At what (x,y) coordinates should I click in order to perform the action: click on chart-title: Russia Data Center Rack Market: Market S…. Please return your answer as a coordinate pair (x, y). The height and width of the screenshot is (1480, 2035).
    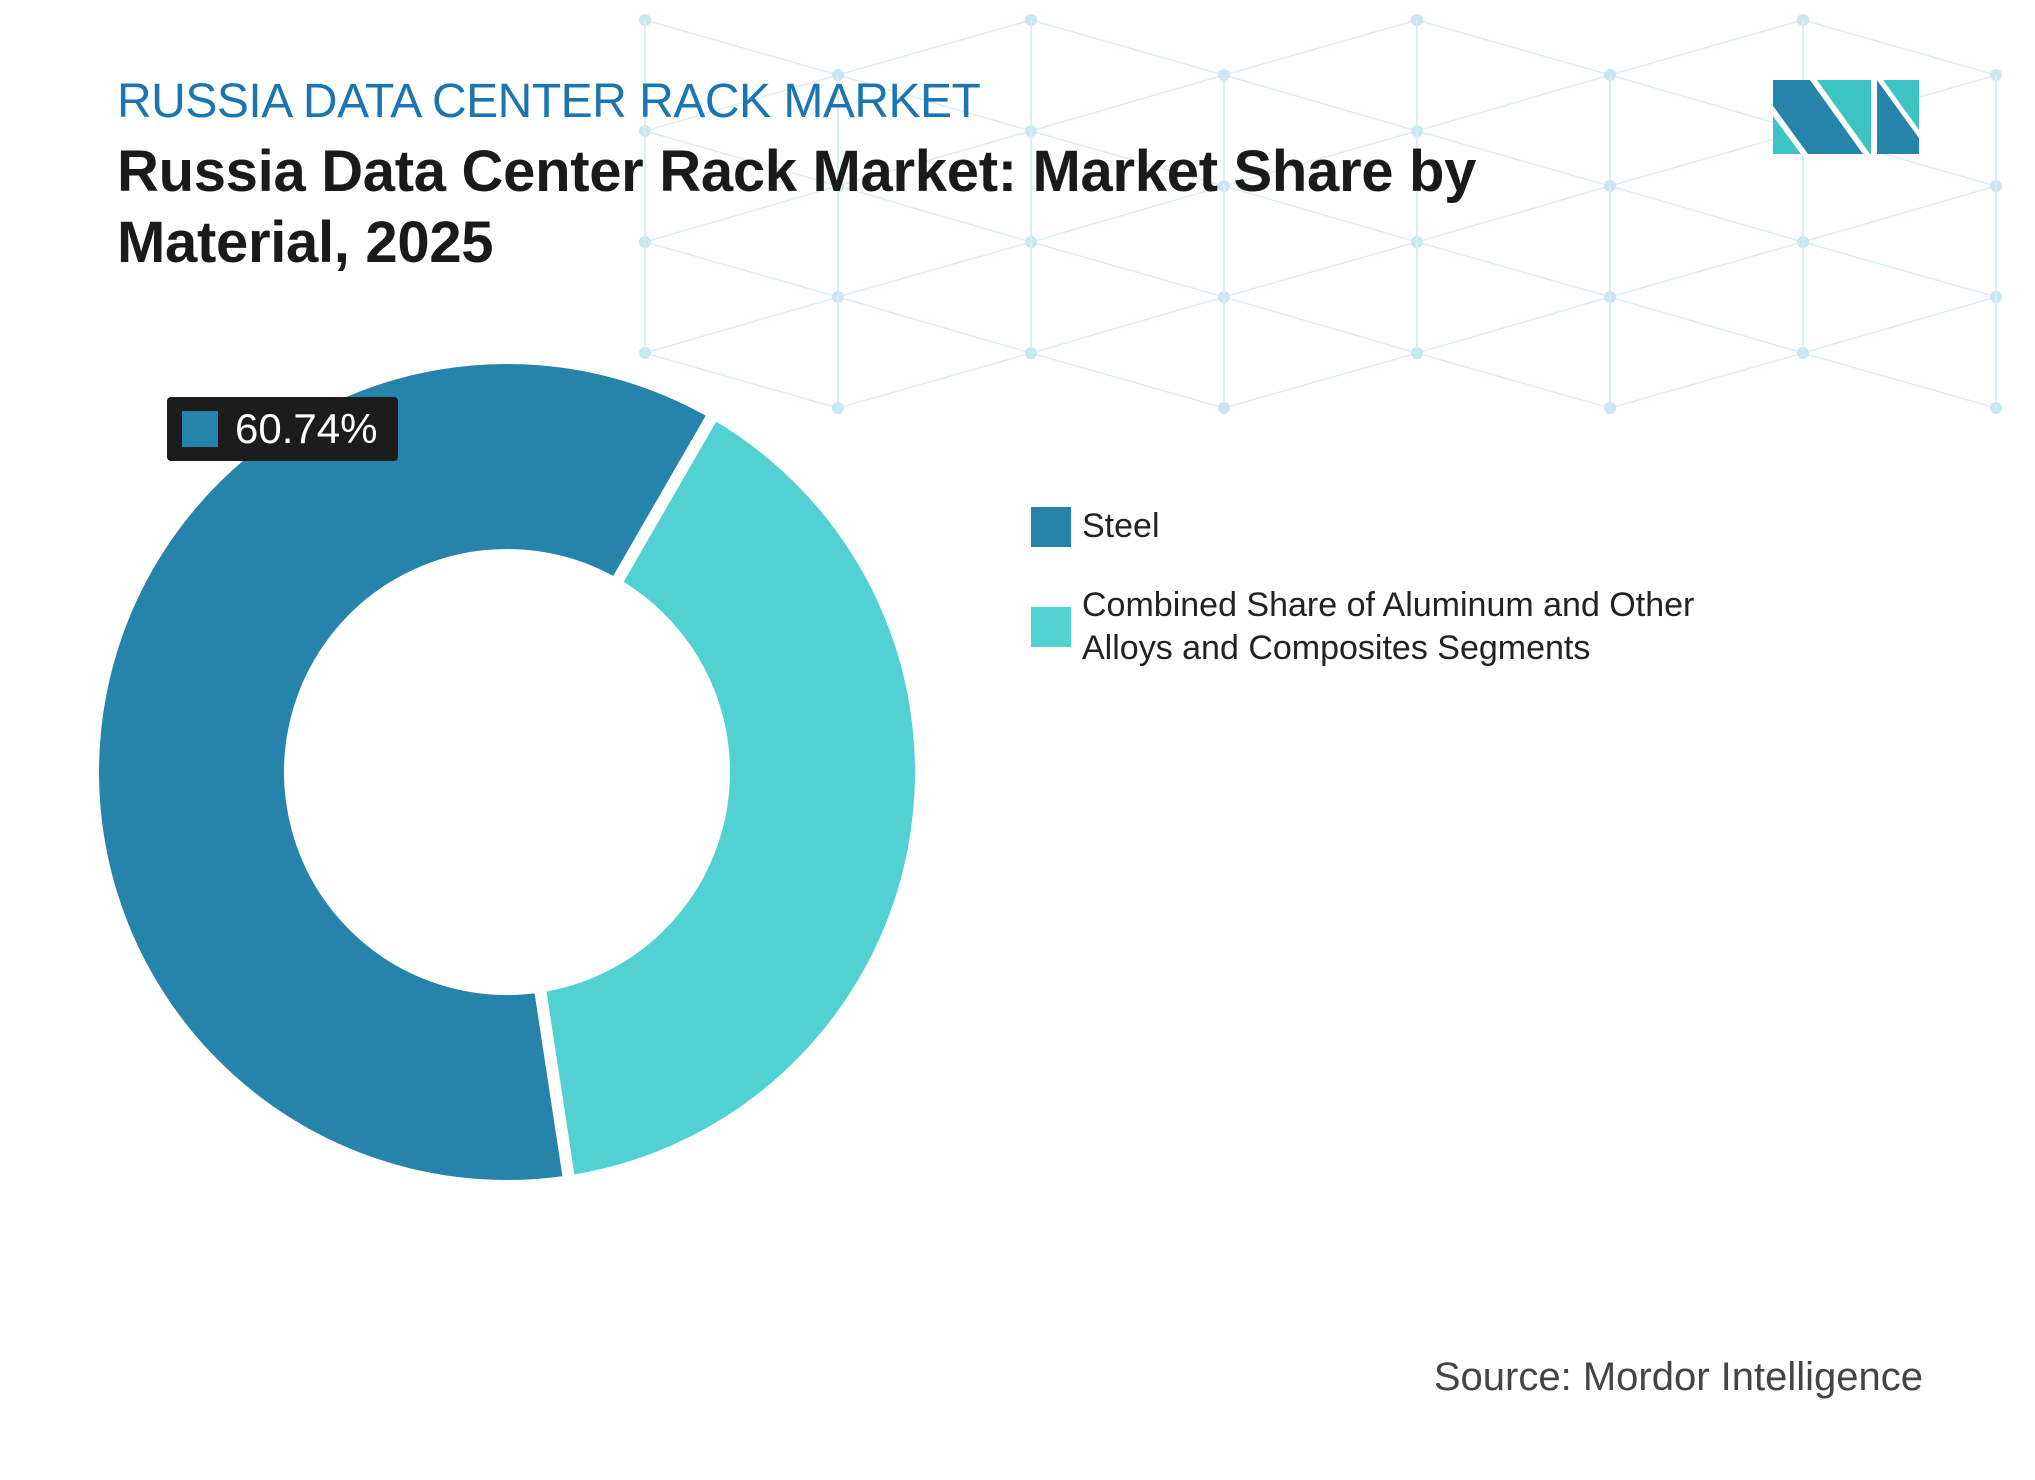
    Looking at the image, I should click on (797, 207).